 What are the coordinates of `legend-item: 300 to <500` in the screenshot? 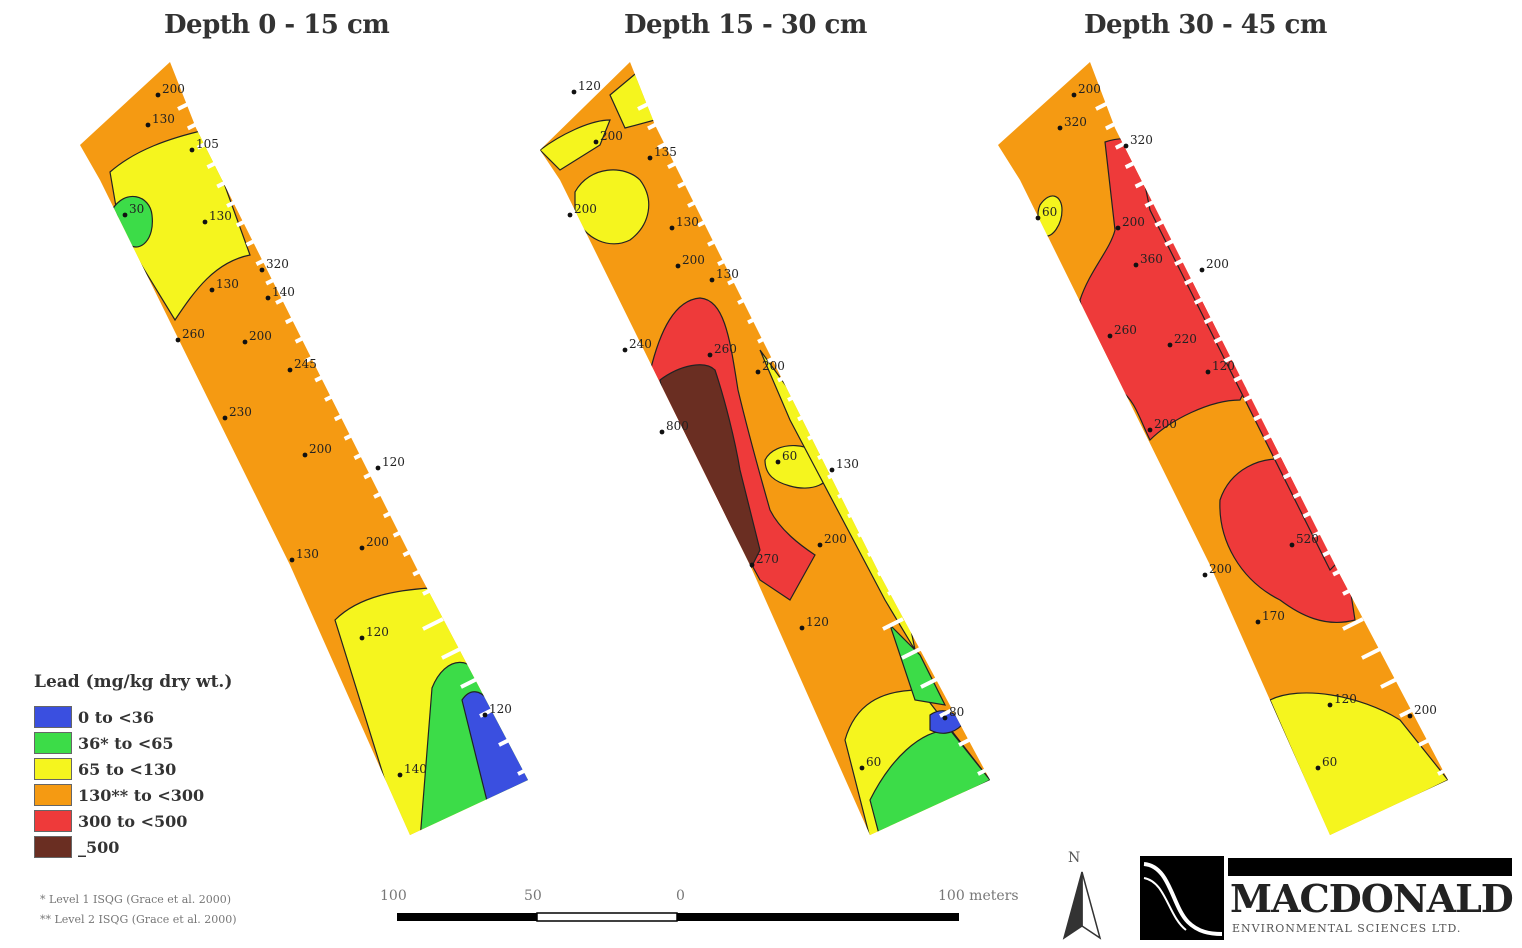 It's located at (133, 821).